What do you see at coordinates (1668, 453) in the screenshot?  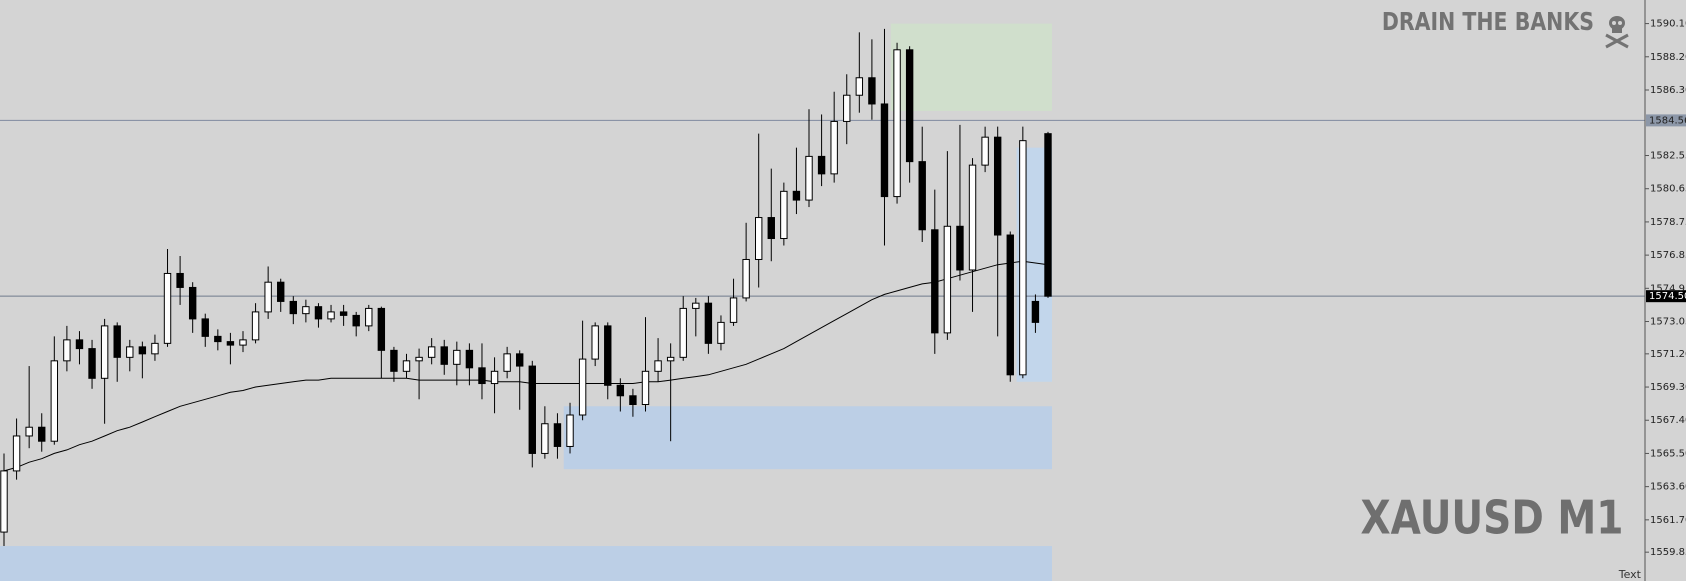 I see `y-tick-label: 1565.50` at bounding box center [1668, 453].